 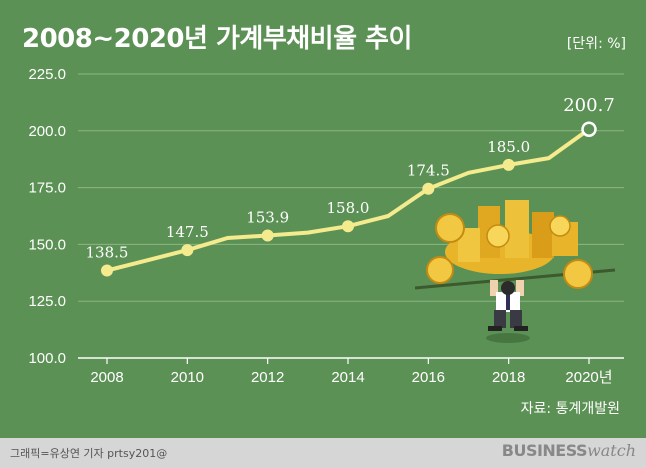 What do you see at coordinates (323, 453) in the screenshot?
I see `footer-bar: 그래픽=유상연 기자 prtsy201@ BUSINESSwatch` at bounding box center [323, 453].